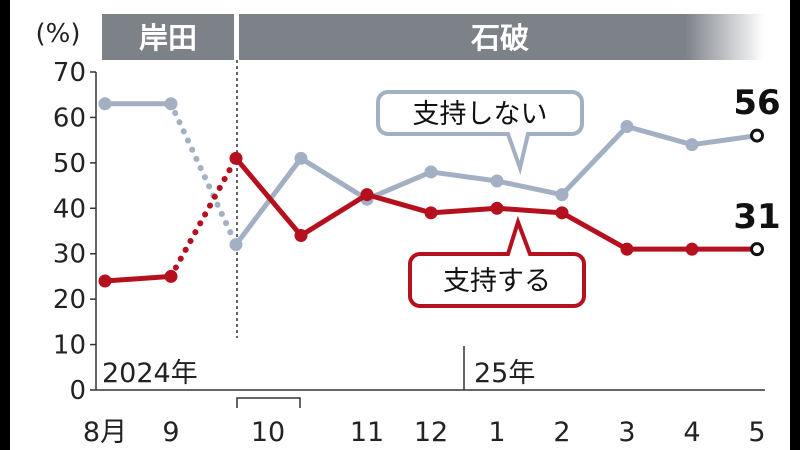  Describe the element at coordinates (69, 300) in the screenshot. I see `y-tick-label: 20` at that location.